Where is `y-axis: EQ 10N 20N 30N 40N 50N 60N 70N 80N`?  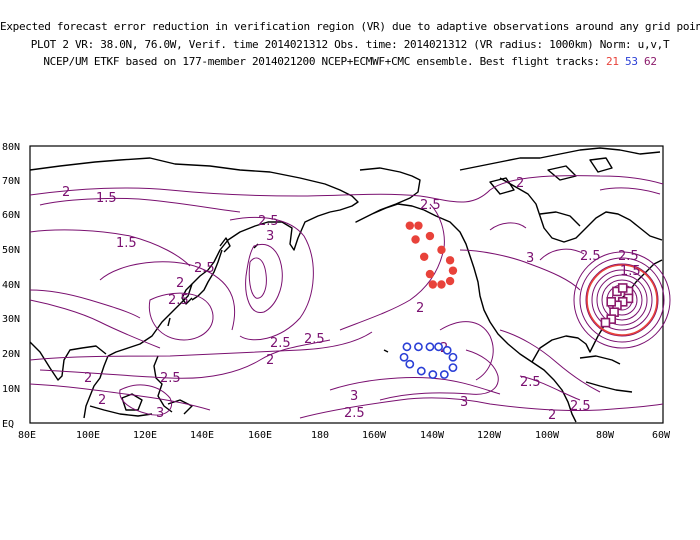
y-axis: EQ 10N 20N 30N 40N 50N 60N 70N 80N is located at coordinates (11, 286).